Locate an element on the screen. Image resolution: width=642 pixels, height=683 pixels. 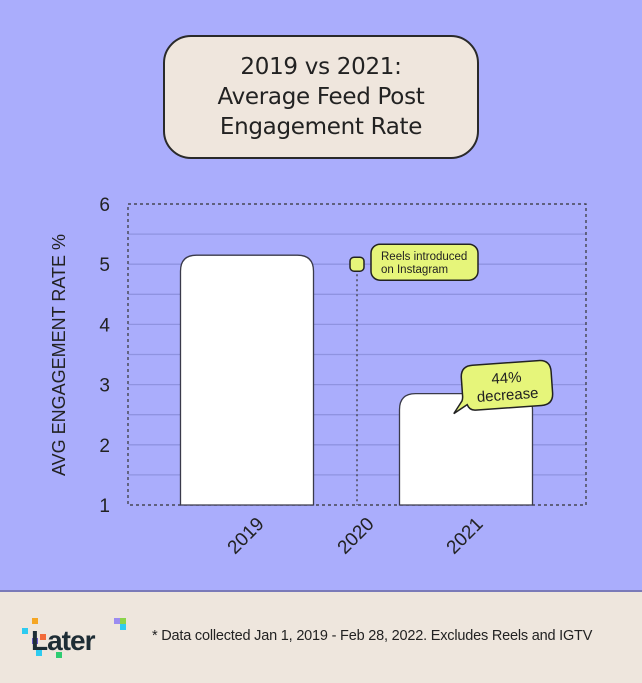
y-tick-label: 2 is located at coordinates (104, 446).